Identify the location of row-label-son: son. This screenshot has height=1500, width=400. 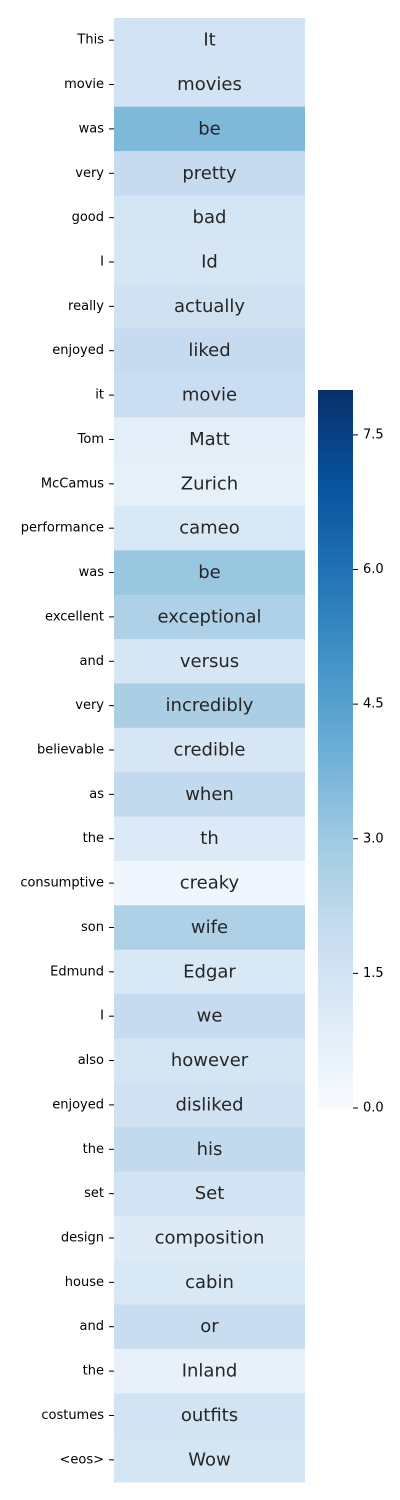
(92, 927).